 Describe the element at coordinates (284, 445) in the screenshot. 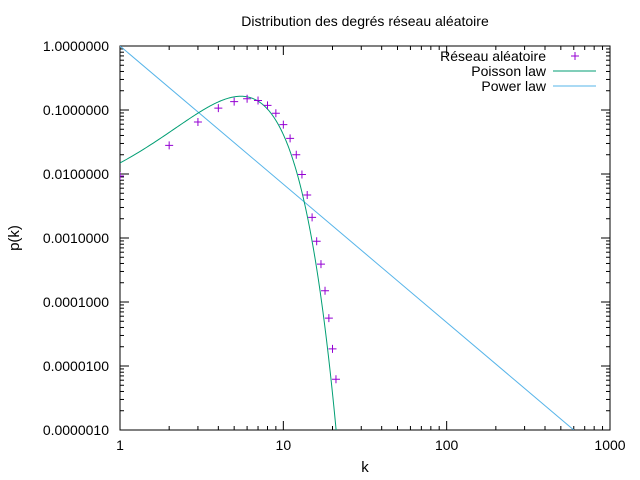

I see `x-tick-label: 10` at that location.